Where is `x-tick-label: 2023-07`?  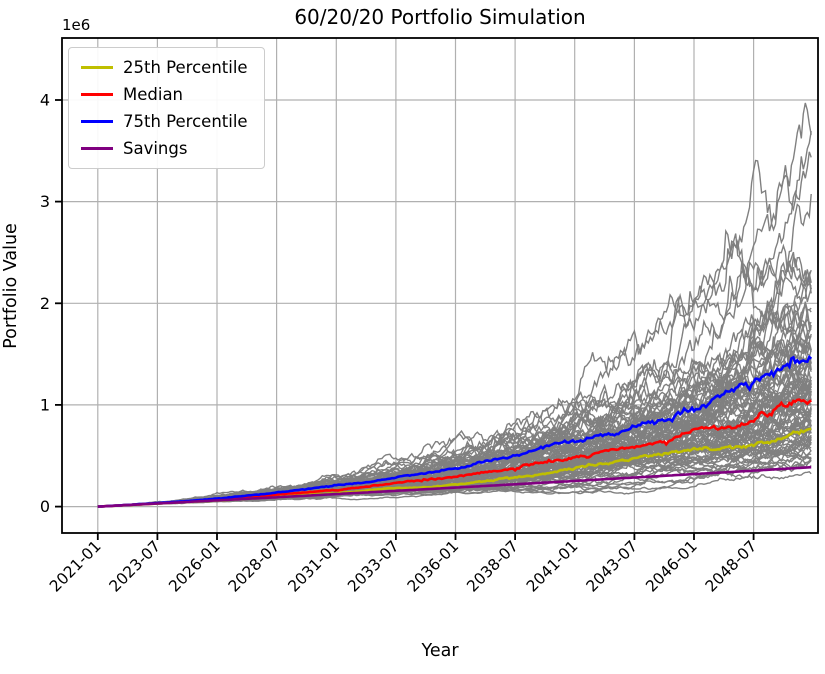
x-tick-label: 2023-07 is located at coordinates (135, 566).